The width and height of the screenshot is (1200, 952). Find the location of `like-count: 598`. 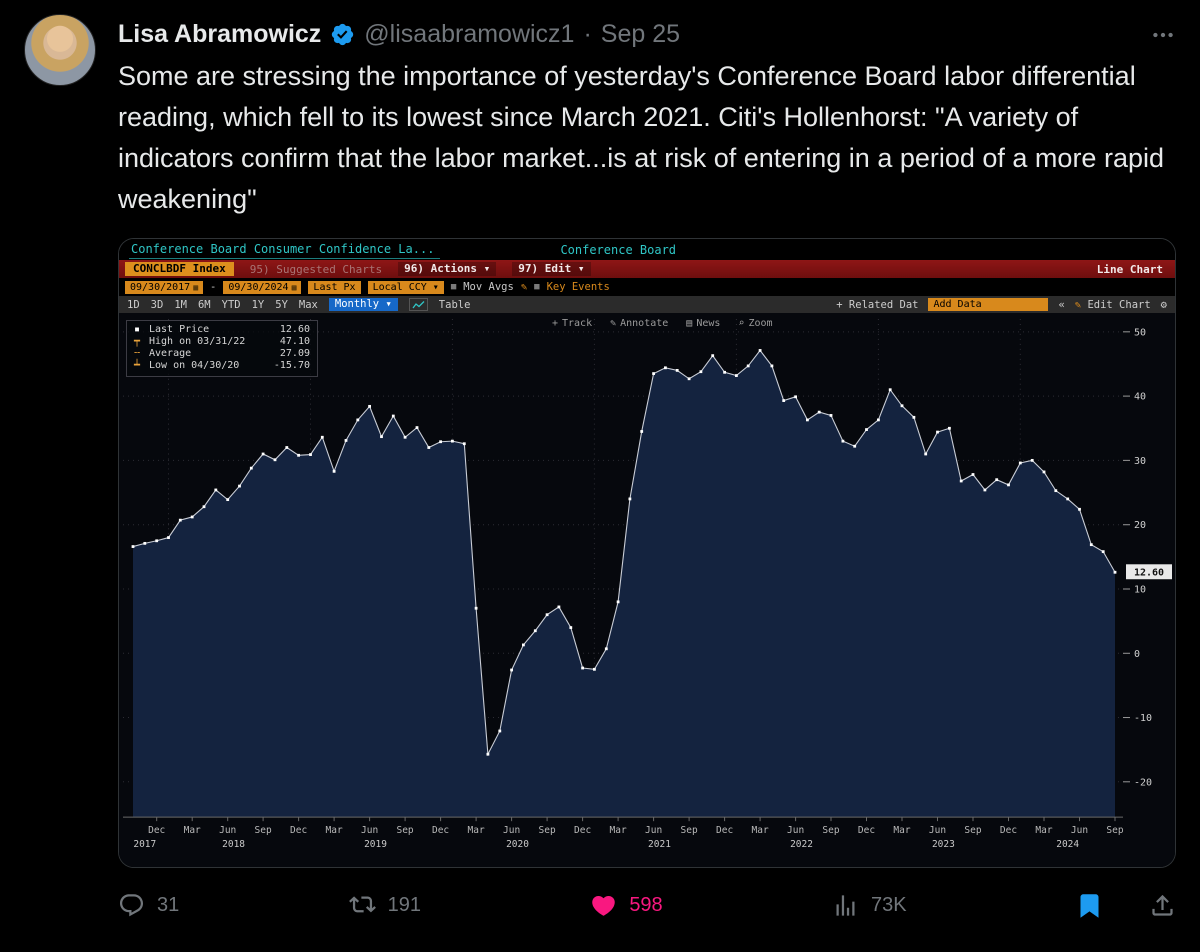

like-count: 598 is located at coordinates (646, 905).